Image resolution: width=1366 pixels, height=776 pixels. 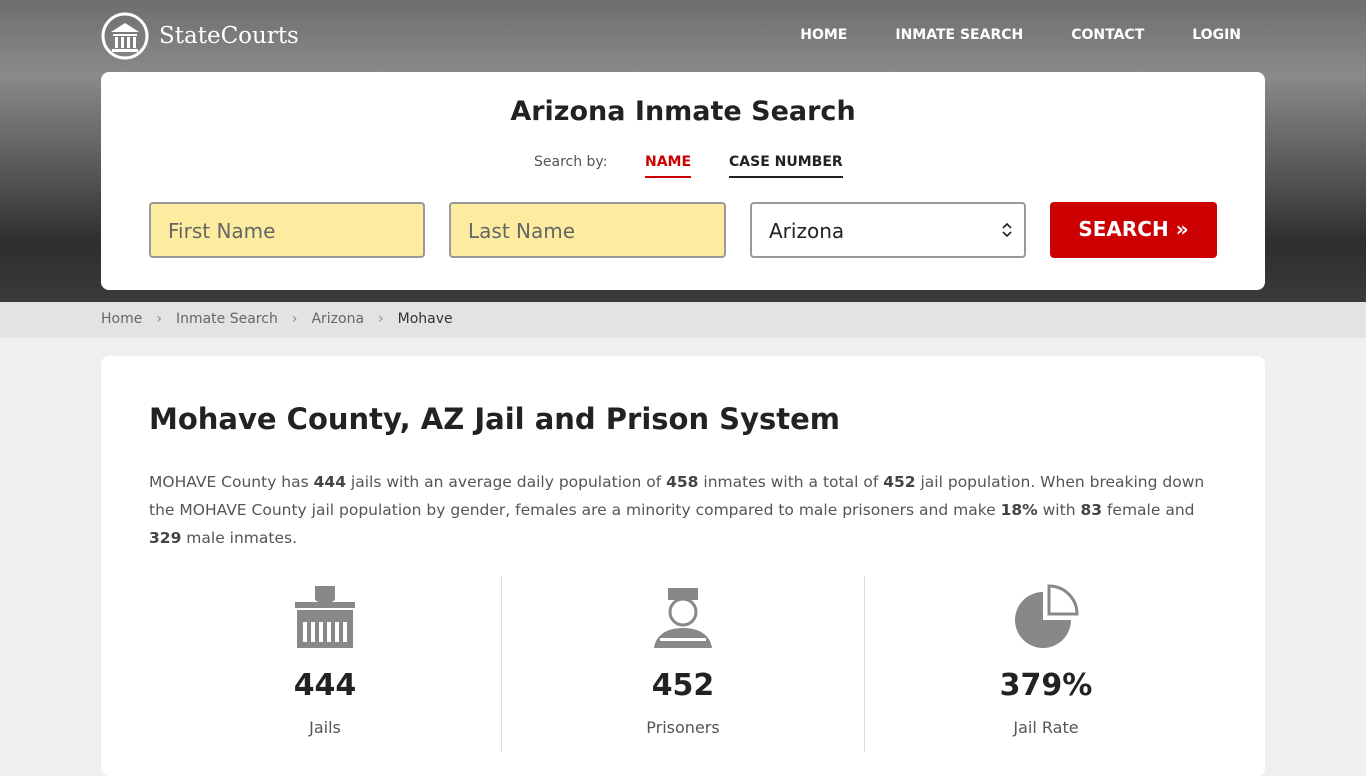 What do you see at coordinates (824, 35) in the screenshot?
I see `nav-link: HOME` at bounding box center [824, 35].